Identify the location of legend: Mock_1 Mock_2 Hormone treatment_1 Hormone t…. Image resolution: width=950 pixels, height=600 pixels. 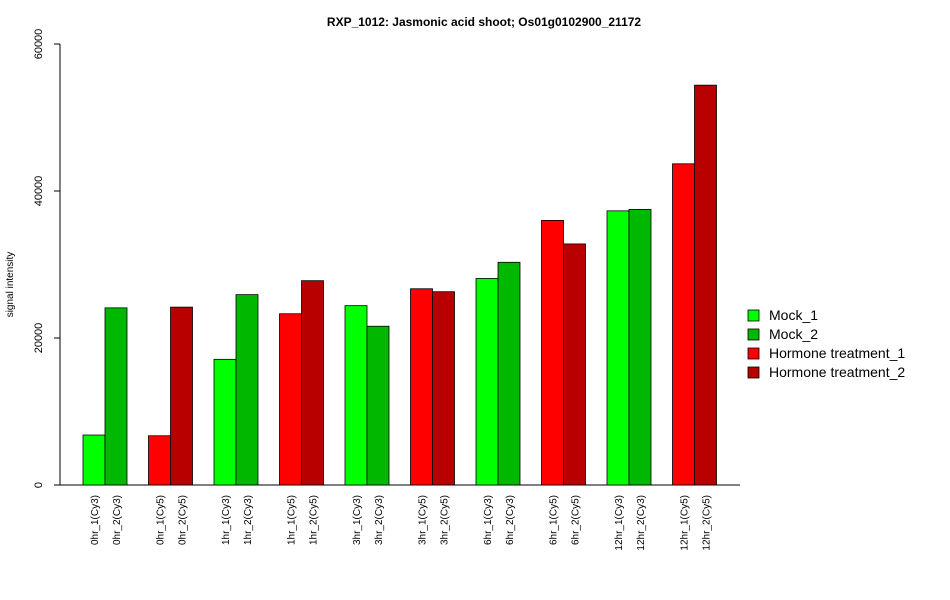
(826, 343).